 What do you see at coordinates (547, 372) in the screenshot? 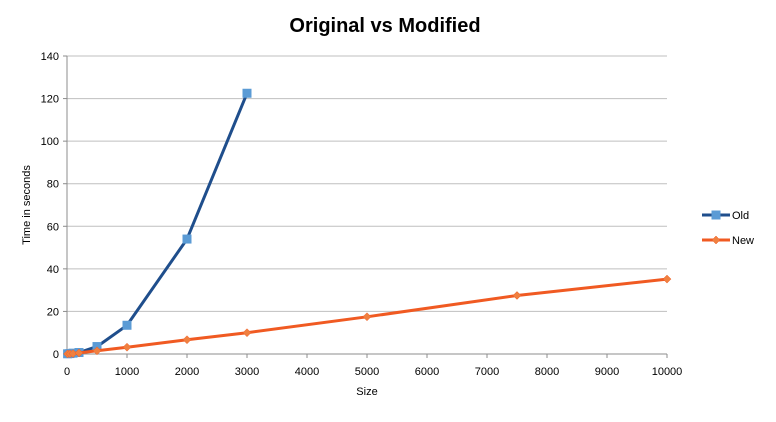
I see `x-tick-label: 8000` at bounding box center [547, 372].